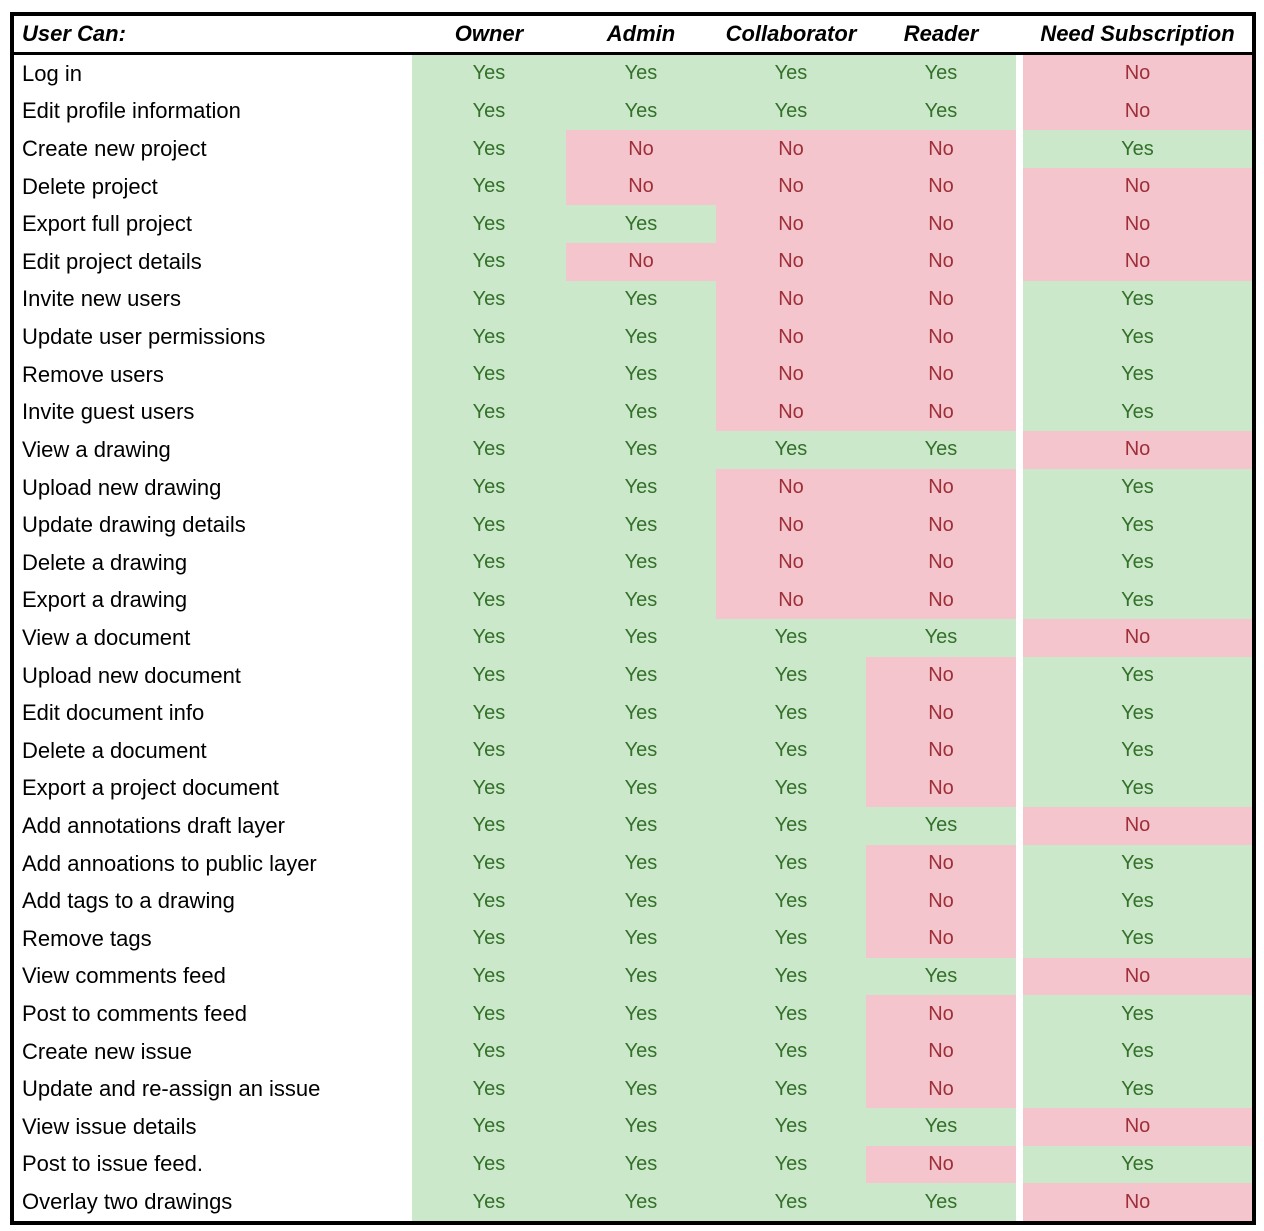 This screenshot has width=1264, height=1231. I want to click on table-row: Invite new users Yes Yes No No Yes, so click(633, 299).